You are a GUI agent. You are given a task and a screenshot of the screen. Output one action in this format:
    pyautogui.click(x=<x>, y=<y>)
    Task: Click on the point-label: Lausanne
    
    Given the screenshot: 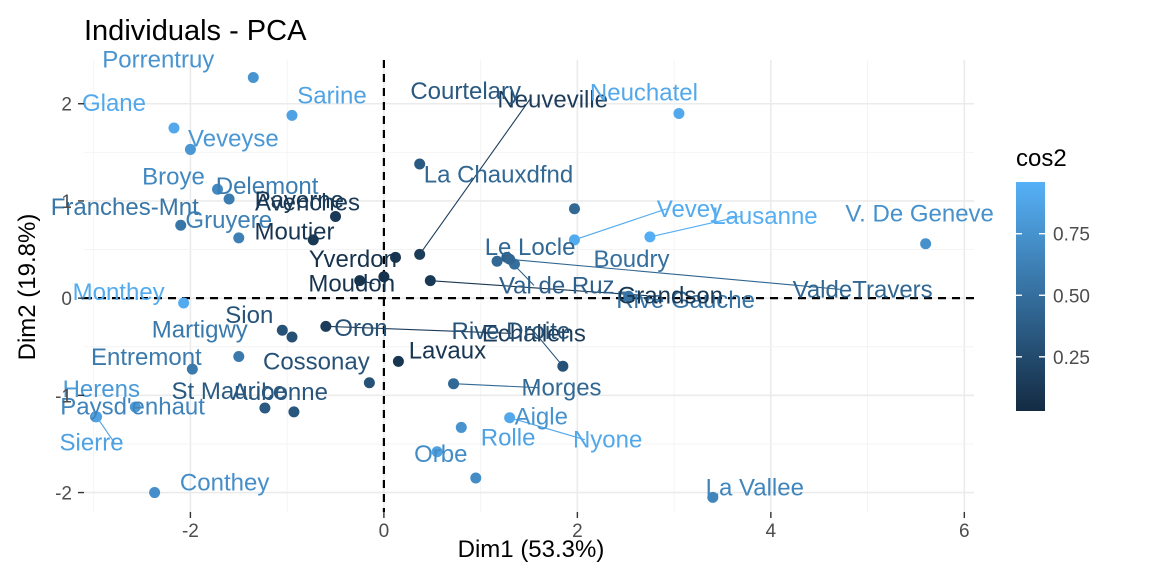 What is the action you would take?
    pyautogui.click(x=764, y=216)
    